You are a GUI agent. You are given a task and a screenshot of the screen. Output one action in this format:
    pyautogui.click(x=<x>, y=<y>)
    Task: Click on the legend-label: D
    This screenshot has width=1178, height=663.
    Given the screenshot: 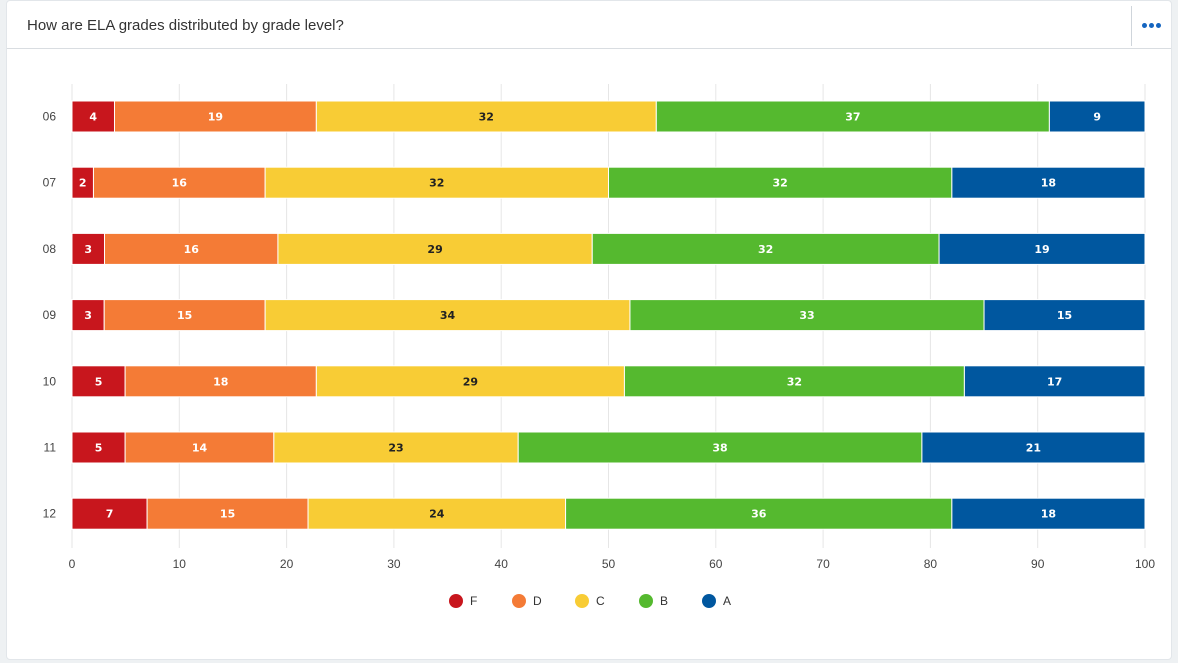 What is the action you would take?
    pyautogui.click(x=537, y=601)
    